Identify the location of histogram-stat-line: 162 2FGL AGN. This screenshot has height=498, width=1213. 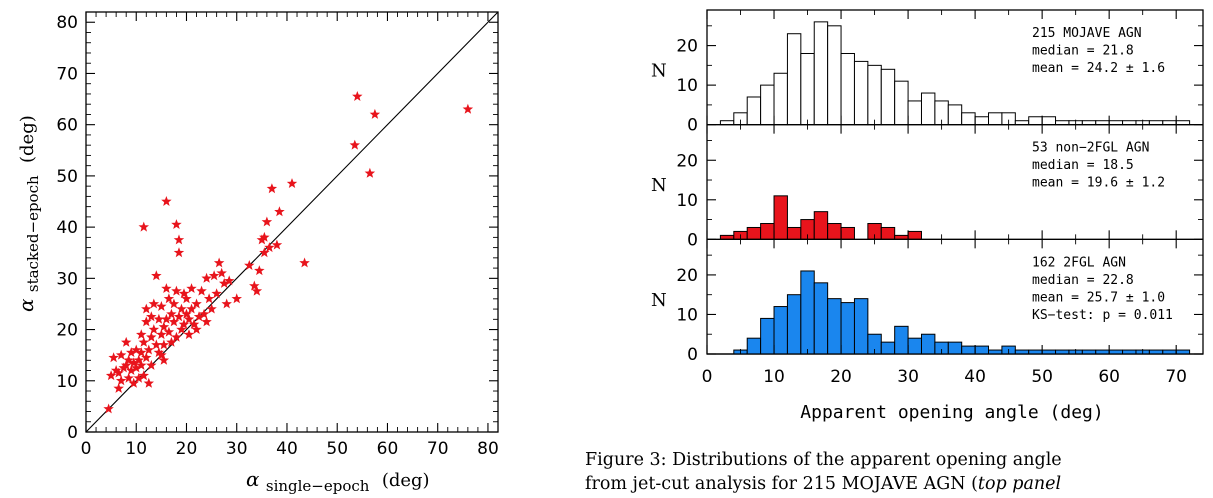
(1079, 262).